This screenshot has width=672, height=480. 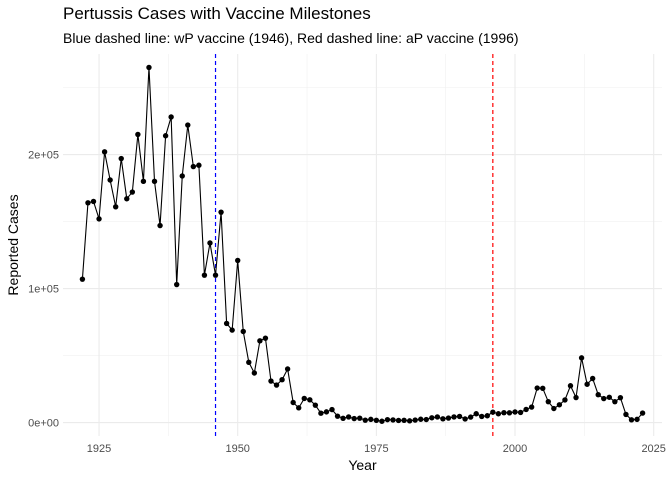 I want to click on x-axis-ticks: 1925 1950 1975 2000 2025, so click(x=376, y=449).